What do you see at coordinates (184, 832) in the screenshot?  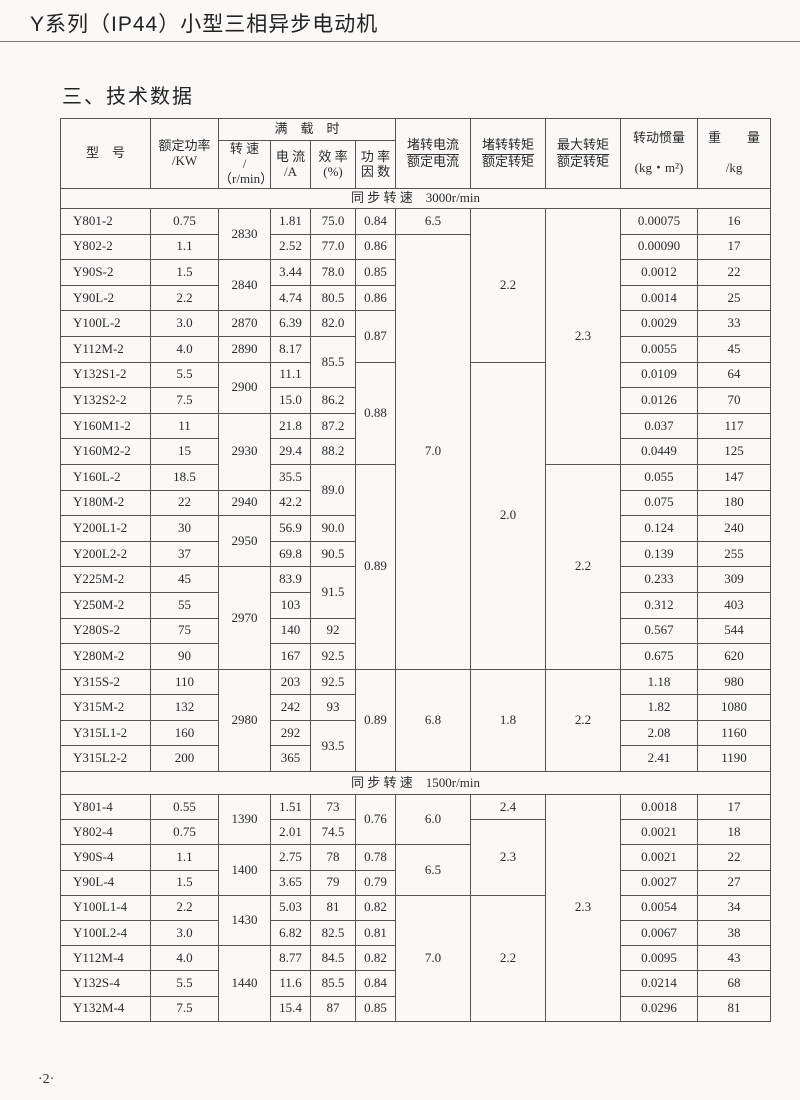 I see `cell-power: 0.75` at bounding box center [184, 832].